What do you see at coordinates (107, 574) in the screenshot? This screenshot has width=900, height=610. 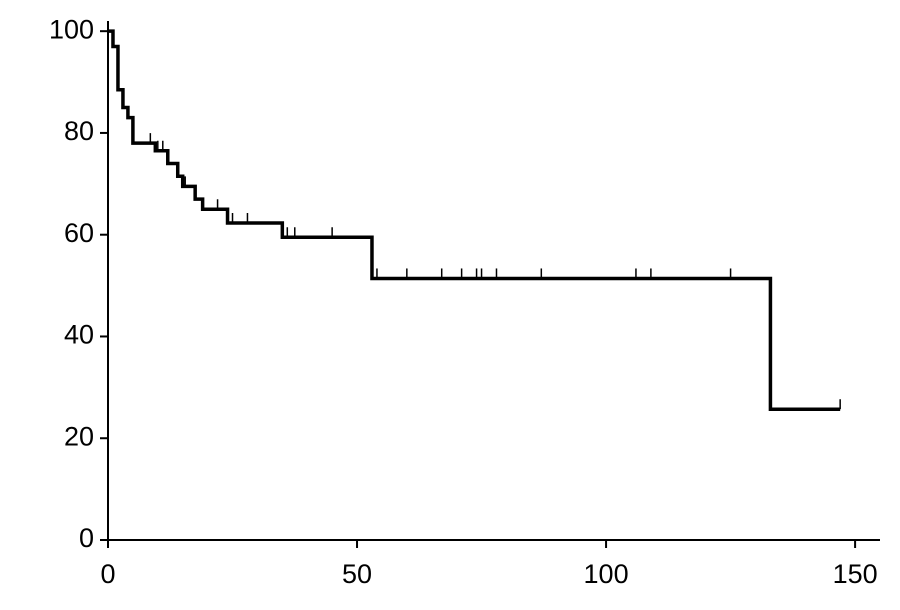 I see `x-tick-label: 0` at bounding box center [107, 574].